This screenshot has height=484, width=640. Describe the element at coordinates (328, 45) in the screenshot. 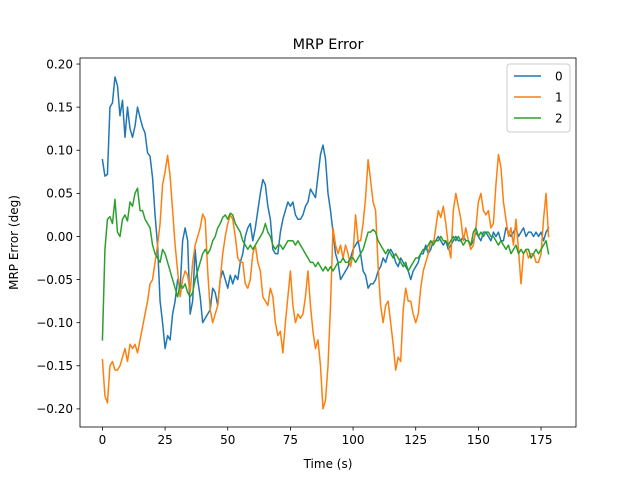

I see `chart-title: MRP Error` at that location.